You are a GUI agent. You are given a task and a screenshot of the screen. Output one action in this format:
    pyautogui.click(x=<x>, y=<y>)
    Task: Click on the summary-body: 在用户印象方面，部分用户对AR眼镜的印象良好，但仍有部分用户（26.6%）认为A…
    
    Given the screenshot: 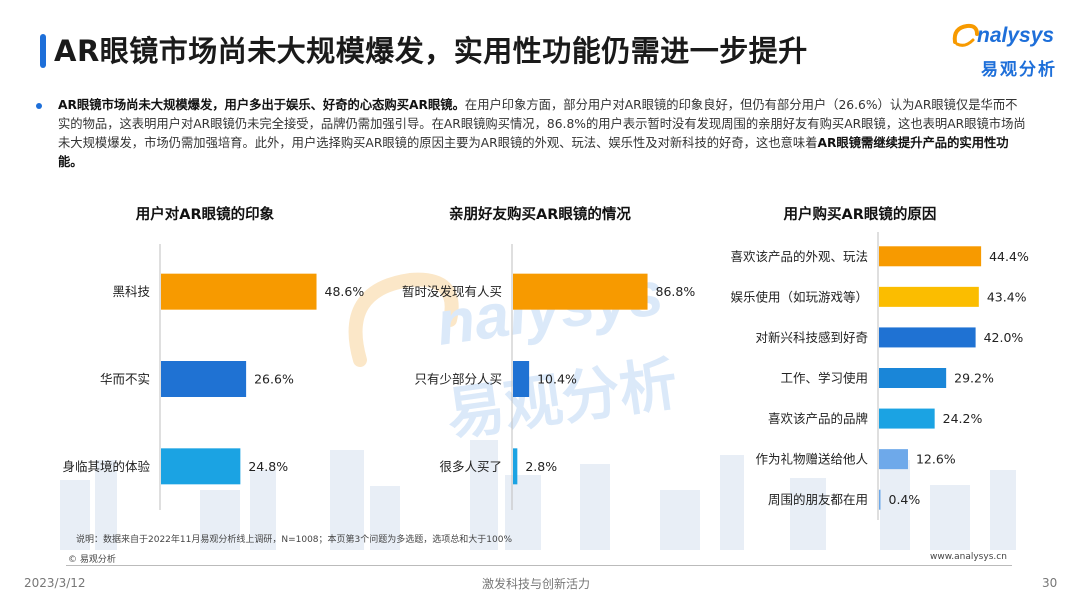 What is the action you would take?
    pyautogui.click(x=542, y=124)
    